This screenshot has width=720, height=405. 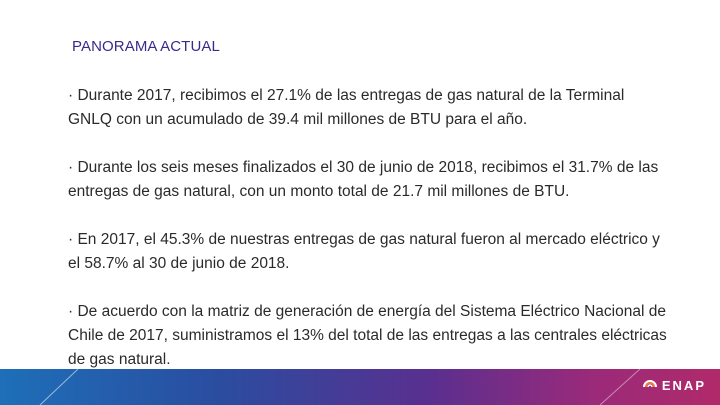 What do you see at coordinates (650, 385) in the screenshot?
I see `enap-flame-icon` at bounding box center [650, 385].